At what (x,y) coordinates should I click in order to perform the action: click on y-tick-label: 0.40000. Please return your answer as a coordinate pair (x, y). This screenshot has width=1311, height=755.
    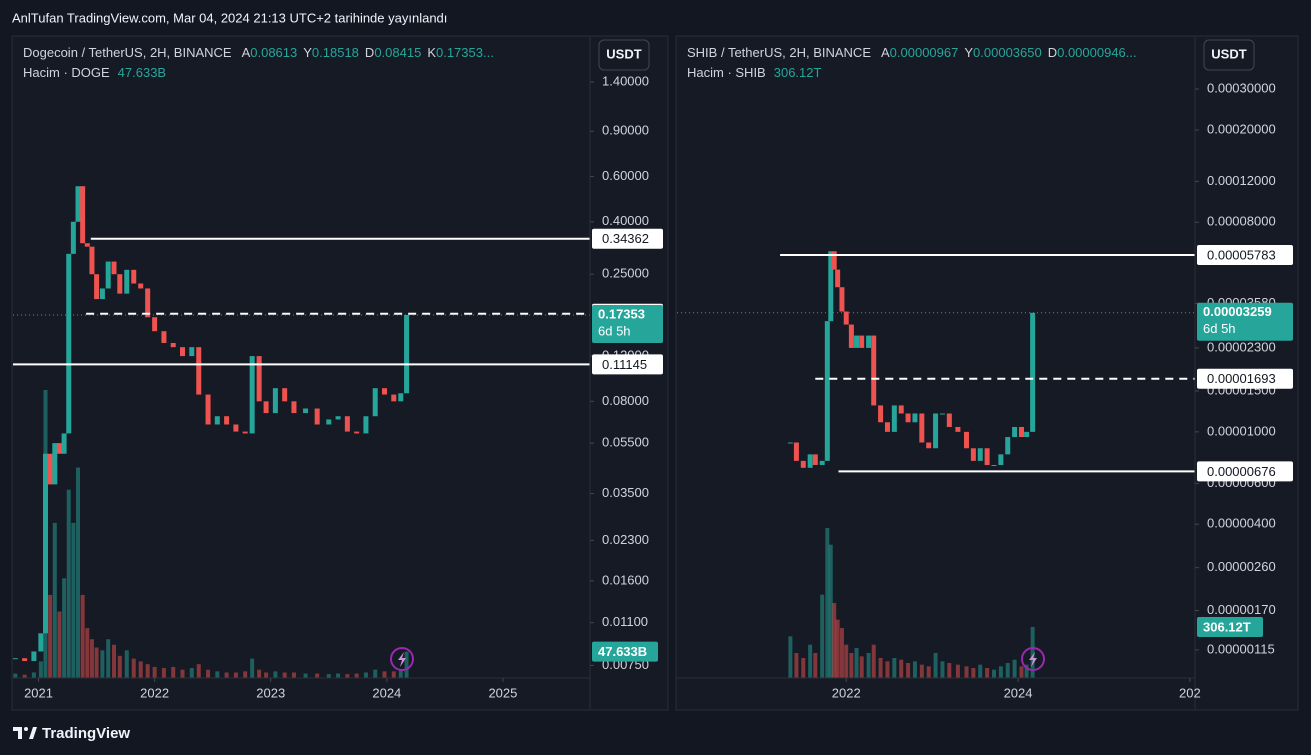
    Looking at the image, I should click on (625, 220).